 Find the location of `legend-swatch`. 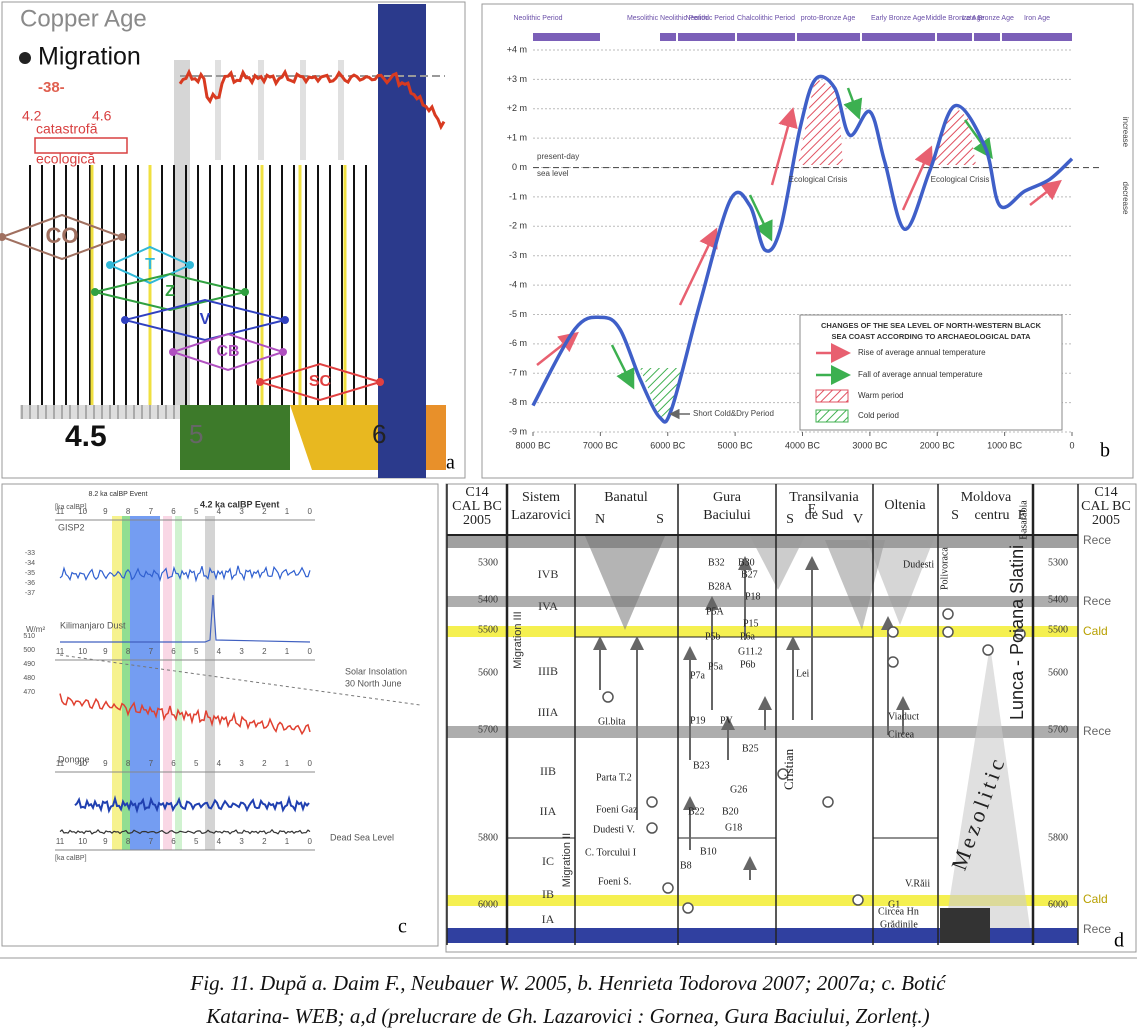

legend-swatch is located at coordinates (832, 416).